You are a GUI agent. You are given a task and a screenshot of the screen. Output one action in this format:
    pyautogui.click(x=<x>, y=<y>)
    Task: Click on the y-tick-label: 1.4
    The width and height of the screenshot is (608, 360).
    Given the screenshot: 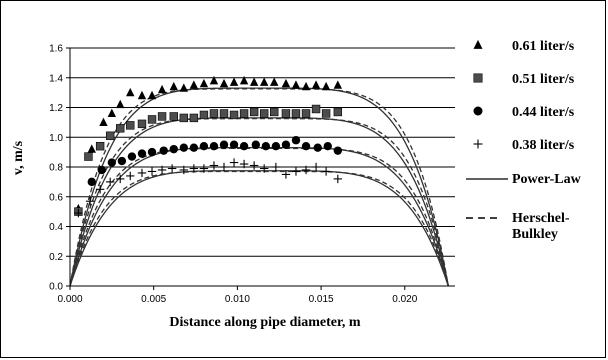 What is the action you would take?
    pyautogui.click(x=56, y=78)
    